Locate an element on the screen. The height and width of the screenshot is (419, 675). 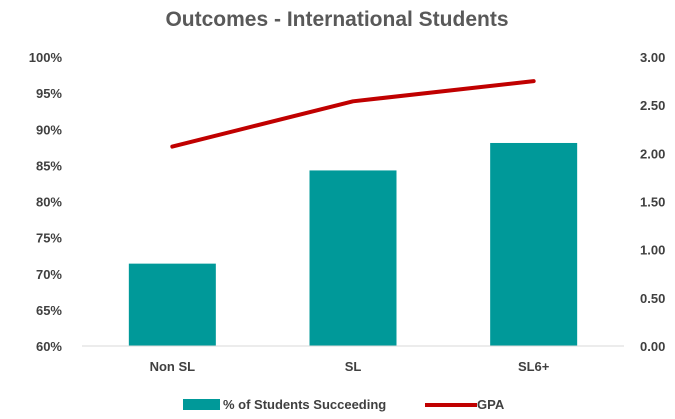
x-axis: Non SL SL SL6+ is located at coordinates (350, 366).